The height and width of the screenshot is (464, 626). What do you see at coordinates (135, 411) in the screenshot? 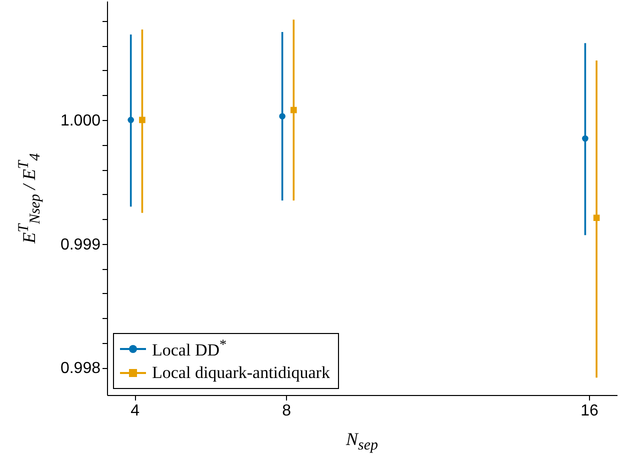
I see `x-tick-label: 4` at bounding box center [135, 411].